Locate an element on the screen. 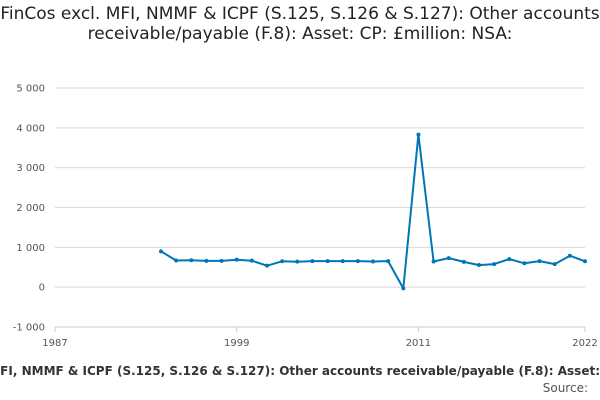 The width and height of the screenshot is (600, 400). x-tick-label: 1999 is located at coordinates (236, 343).